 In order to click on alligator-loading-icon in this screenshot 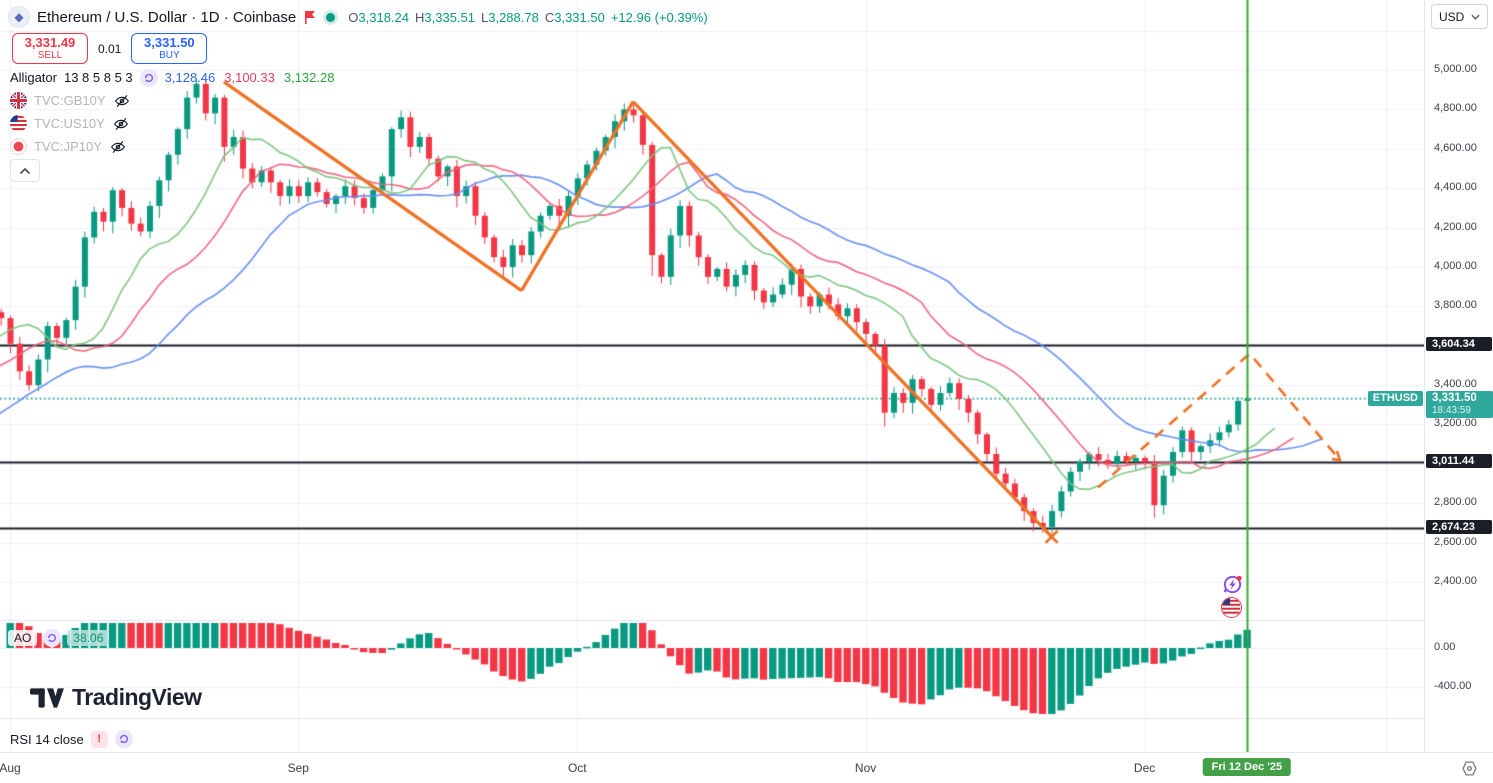, I will do `click(148, 77)`.